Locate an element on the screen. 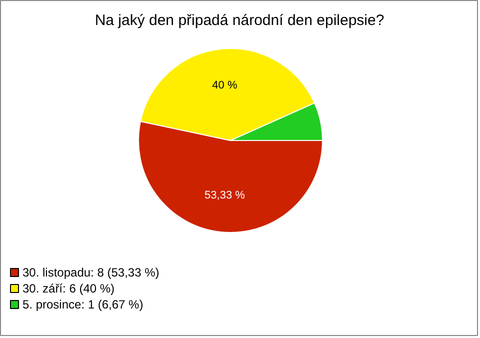 The image size is (480, 338). legend-label: 30. listopadu: 8 (53,33 %) is located at coordinates (91, 273).